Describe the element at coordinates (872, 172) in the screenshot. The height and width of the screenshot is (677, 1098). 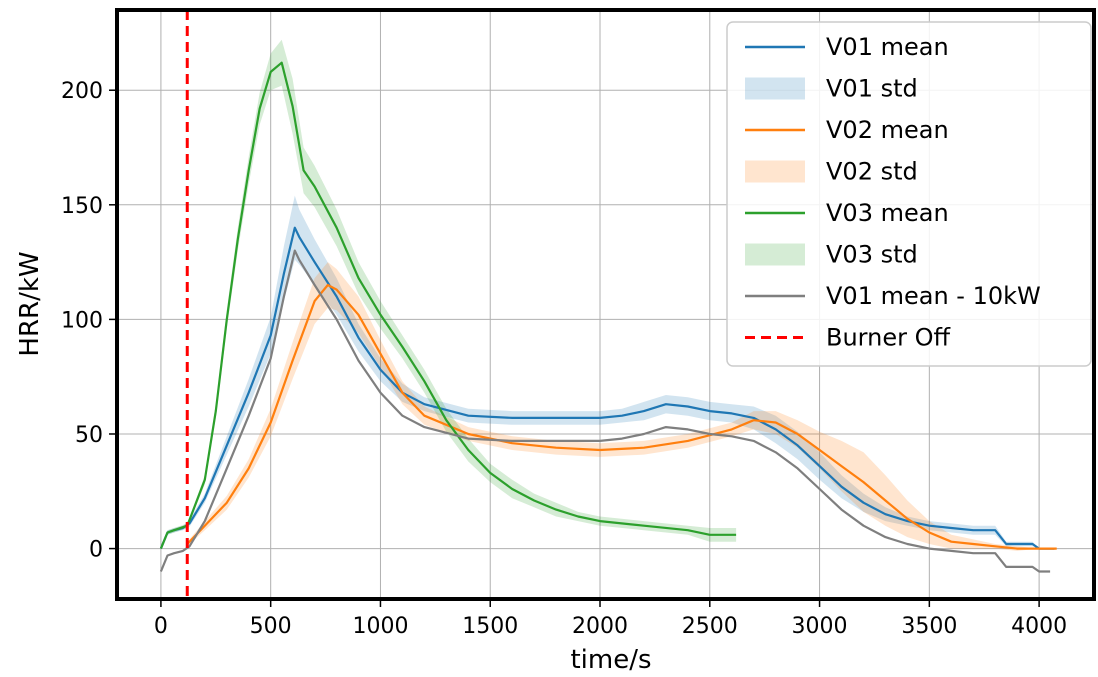
I see `legend-label: V02 std` at that location.